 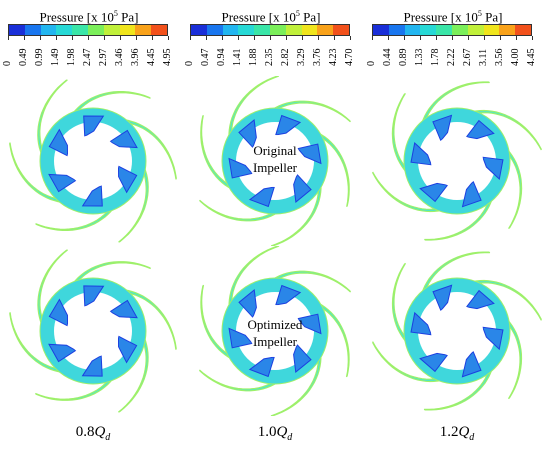 I want to click on colorbar-tick-label: 3.29, so click(x=301, y=57).